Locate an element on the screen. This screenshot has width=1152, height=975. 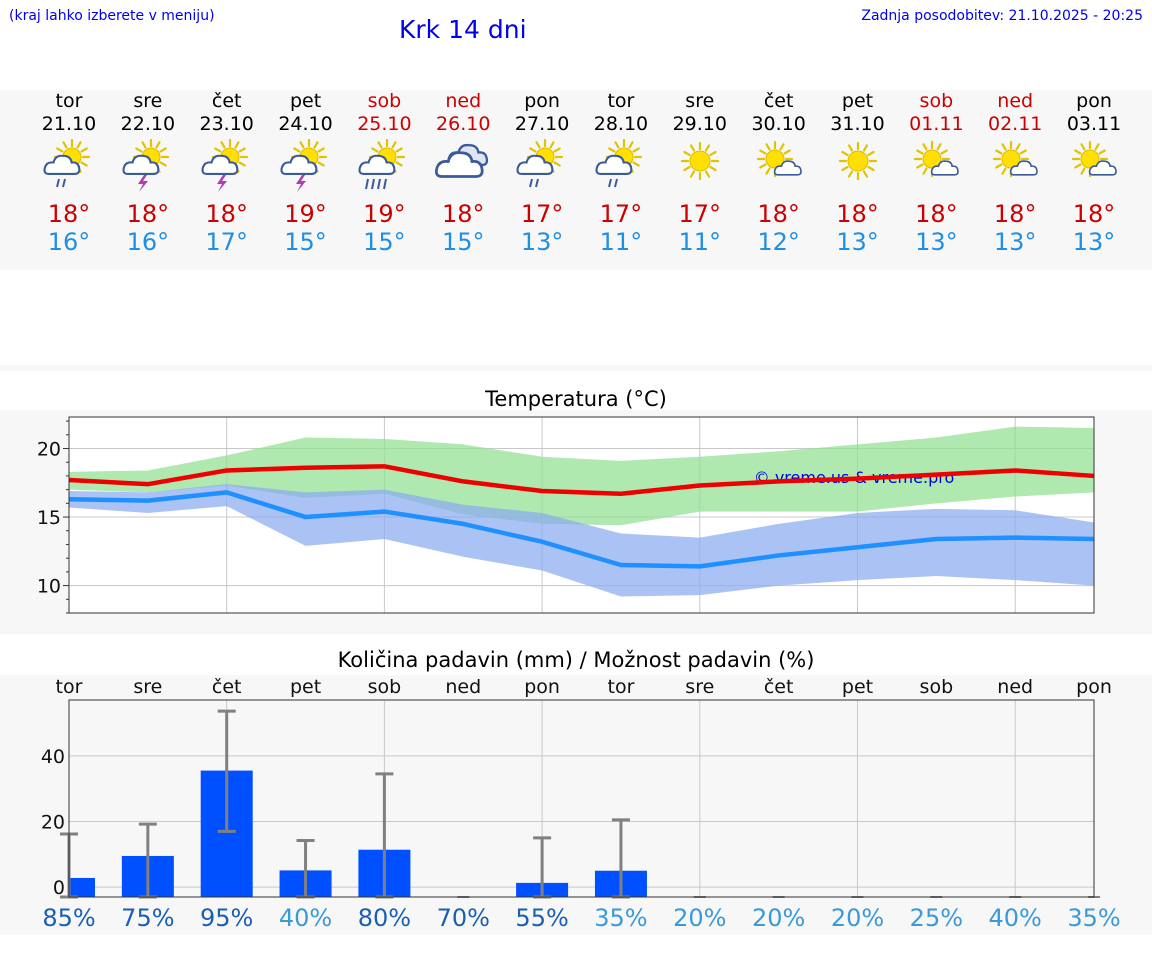
day-column: pon 27.10 17° 13° is located at coordinates (542, 173).